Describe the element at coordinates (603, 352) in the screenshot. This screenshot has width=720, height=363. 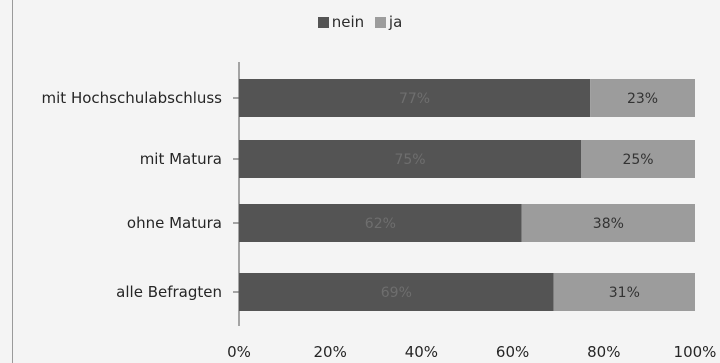
I see `x-tick-label: 80%` at that location.